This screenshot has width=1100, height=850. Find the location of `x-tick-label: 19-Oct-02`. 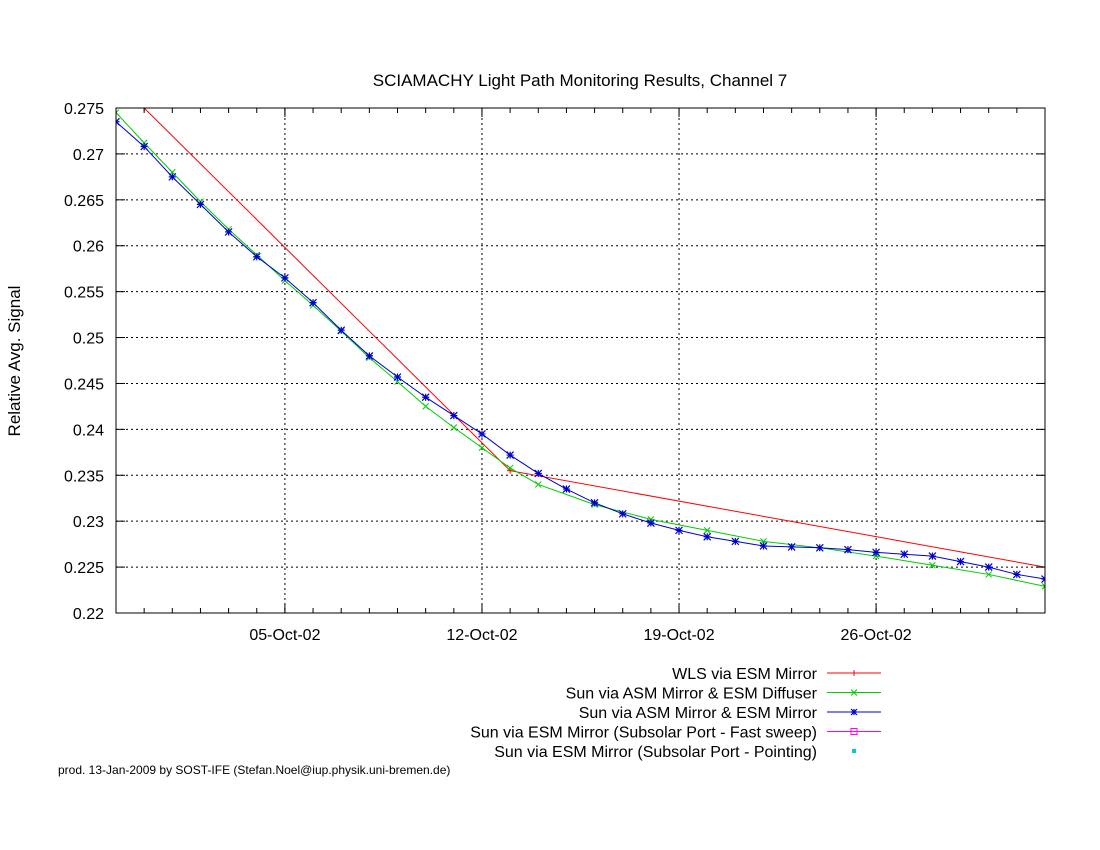

x-tick-label: 19-Oct-02 is located at coordinates (678, 635).